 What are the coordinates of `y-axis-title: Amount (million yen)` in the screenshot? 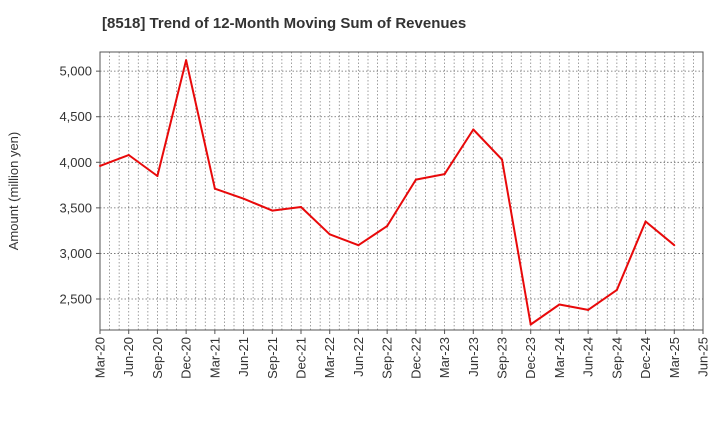 It's located at (13, 191).